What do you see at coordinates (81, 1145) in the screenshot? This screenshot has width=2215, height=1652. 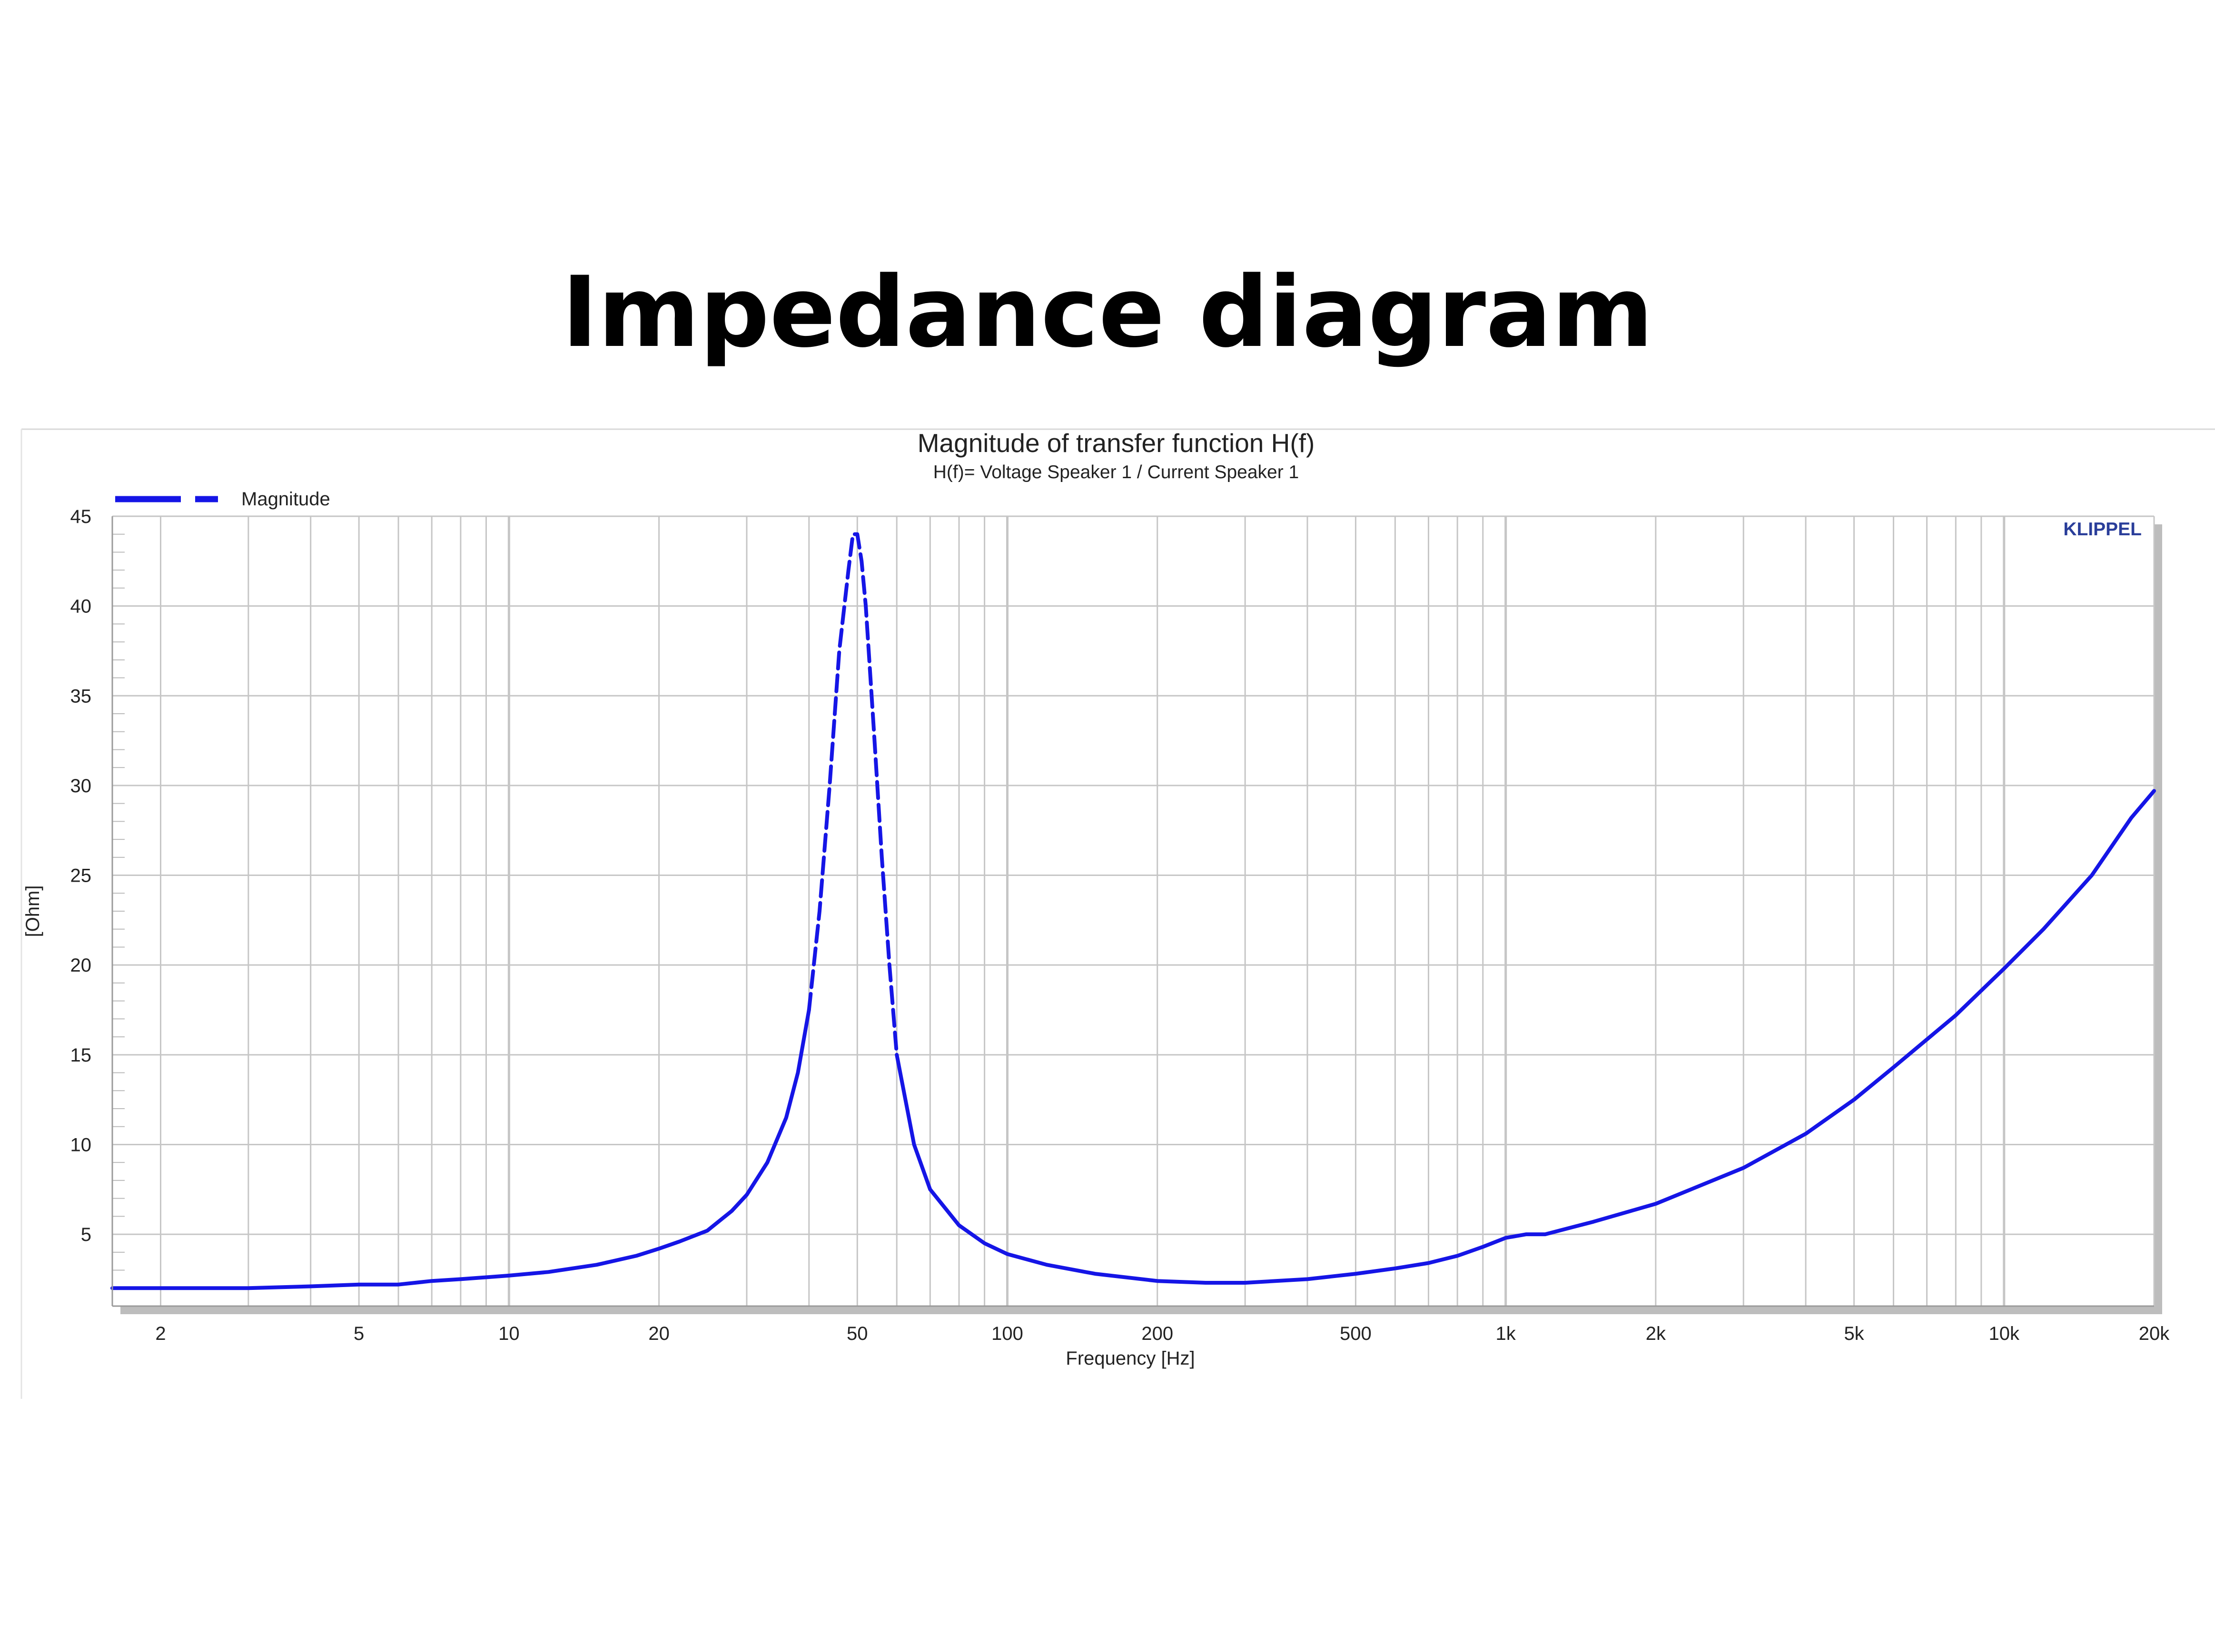 I see `y-tick-label: 10` at bounding box center [81, 1145].